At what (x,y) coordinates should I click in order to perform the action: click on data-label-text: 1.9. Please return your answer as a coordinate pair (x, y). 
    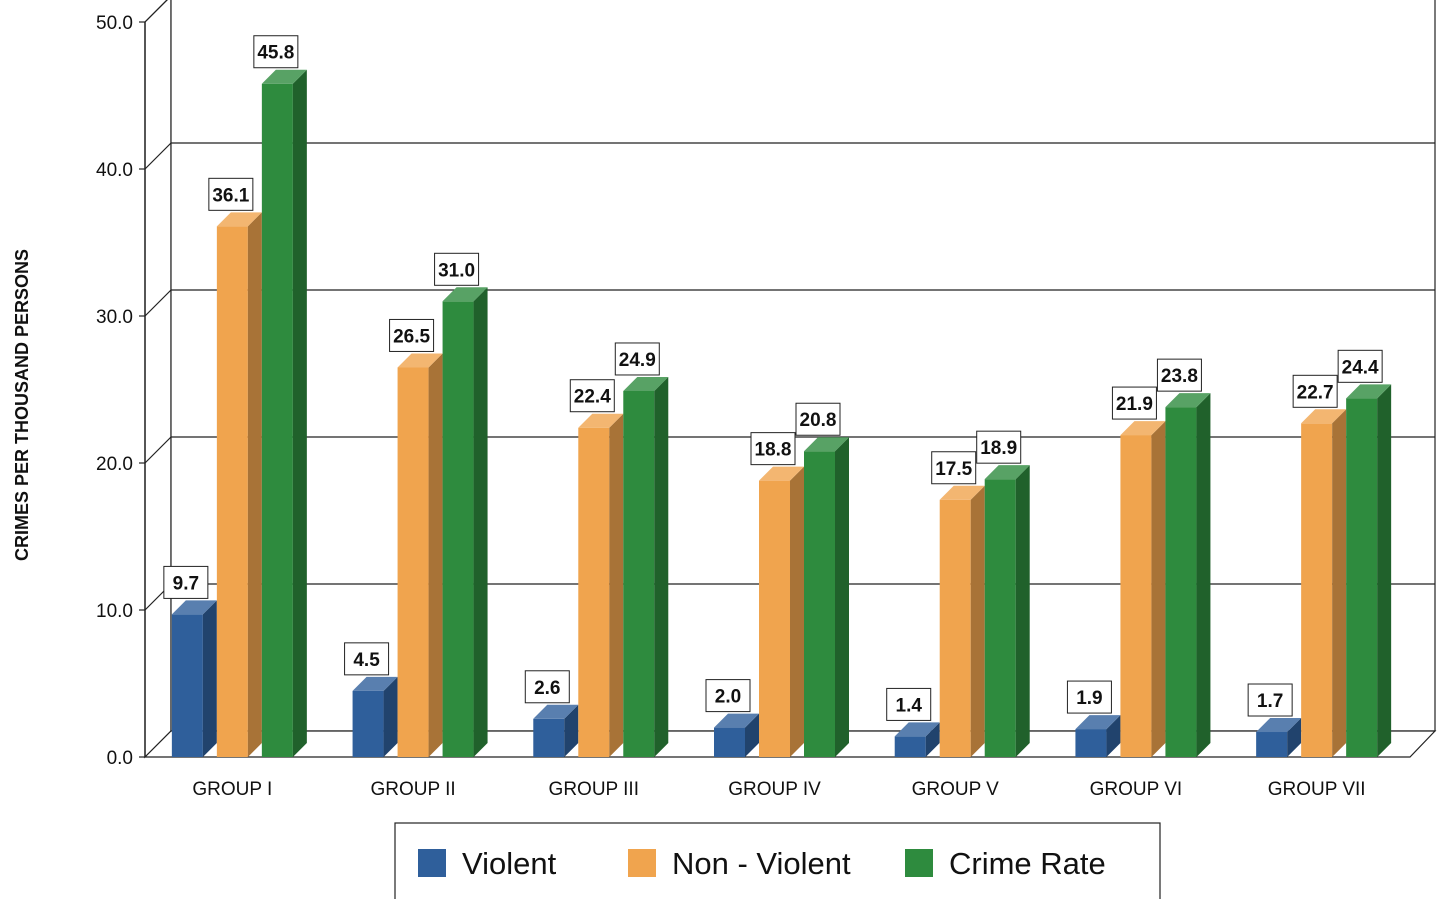
    Looking at the image, I should click on (1089, 698).